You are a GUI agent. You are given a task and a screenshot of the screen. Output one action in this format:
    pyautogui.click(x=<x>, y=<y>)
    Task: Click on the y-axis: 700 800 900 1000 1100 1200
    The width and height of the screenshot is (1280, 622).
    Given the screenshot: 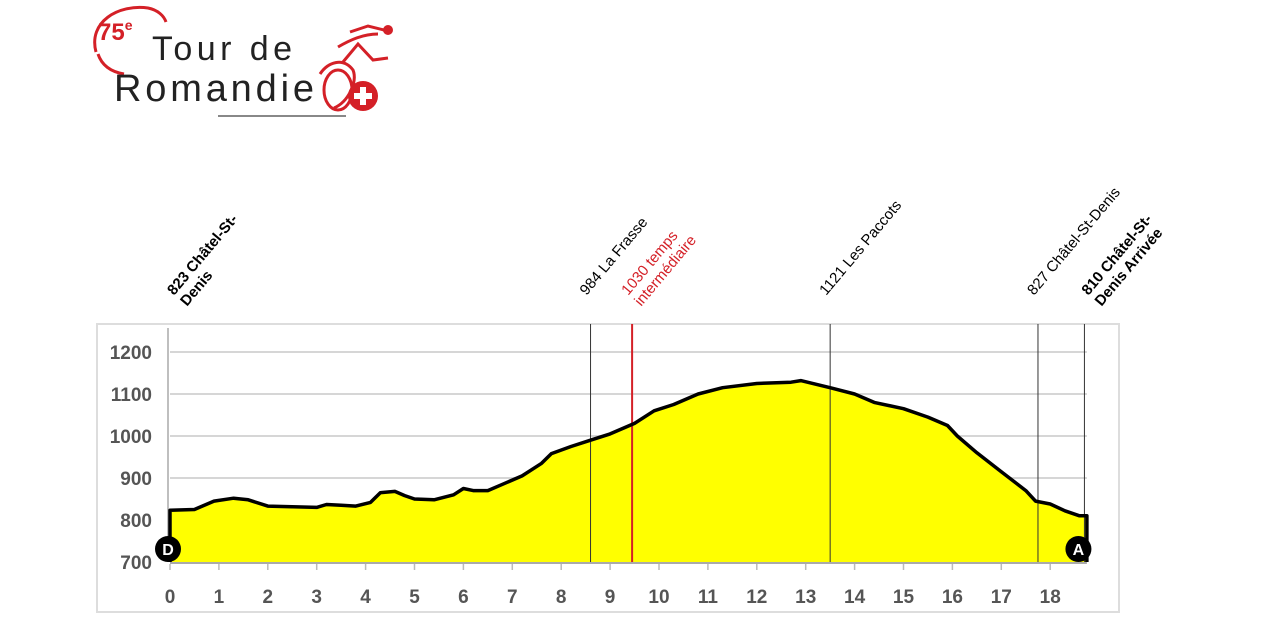 What is the action you would take?
    pyautogui.click(x=131, y=458)
    